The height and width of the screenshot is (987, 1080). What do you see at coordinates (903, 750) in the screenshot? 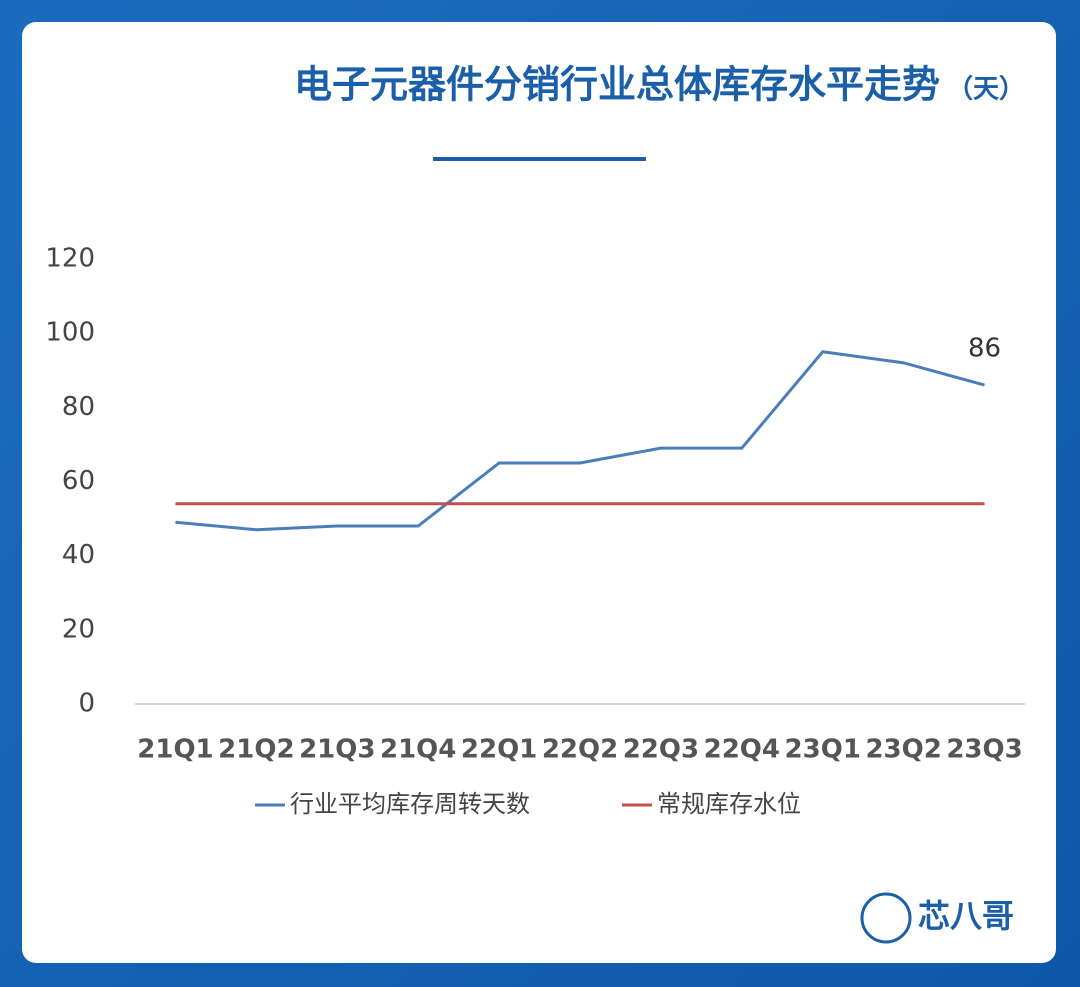
I see `x-tick-label: 23Q2` at bounding box center [903, 750].